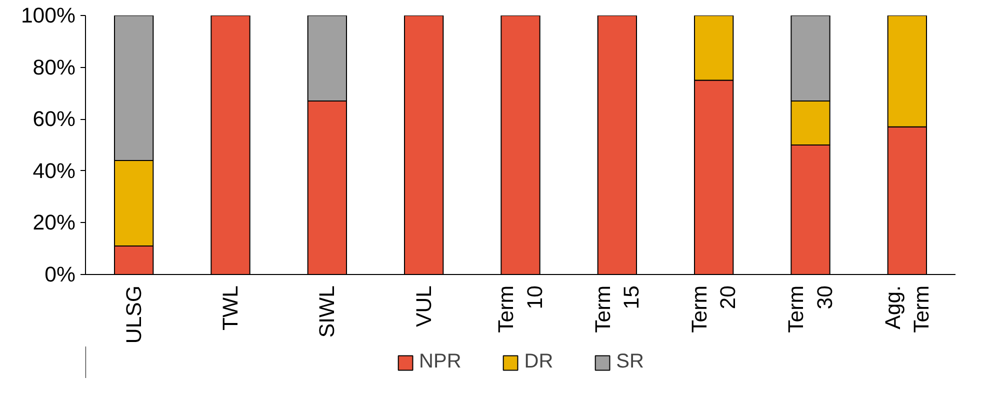  I want to click on y-tick-label: 100%, so click(48, 16).